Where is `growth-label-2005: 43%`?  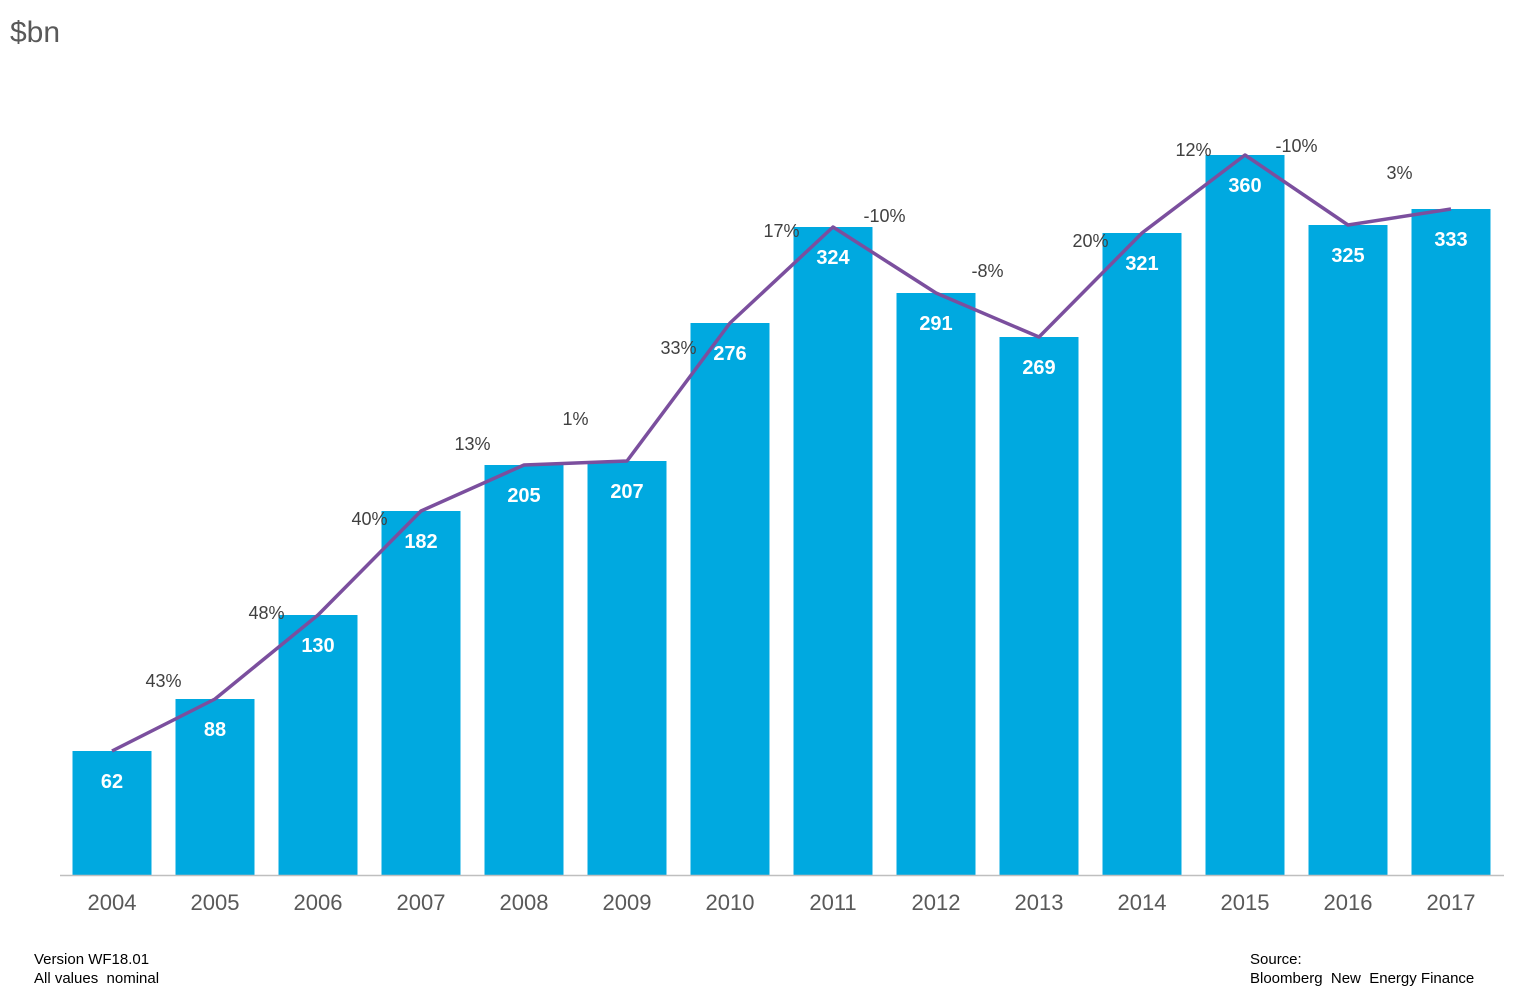
growth-label-2005: 43% is located at coordinates (163, 681).